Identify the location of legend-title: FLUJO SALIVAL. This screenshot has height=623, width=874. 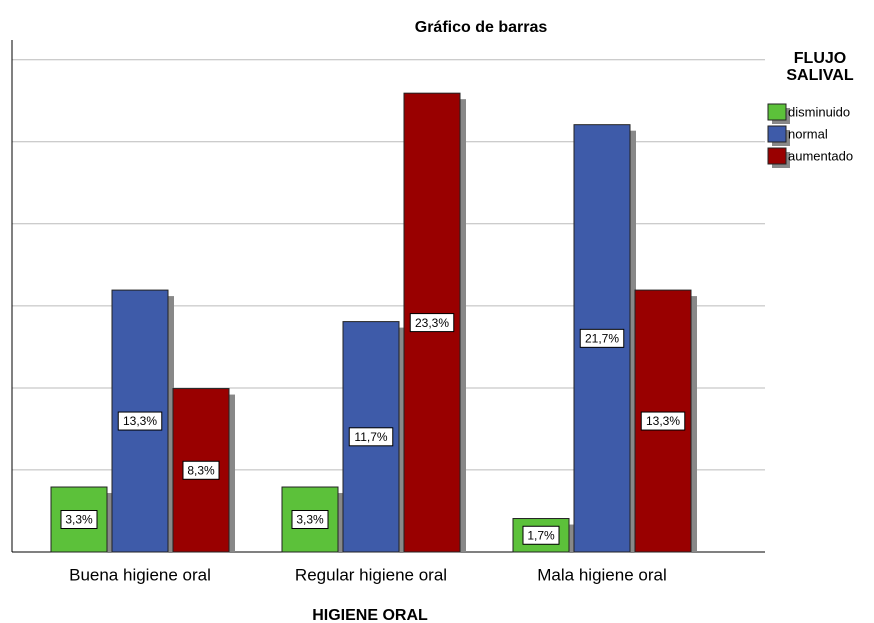
(820, 67).